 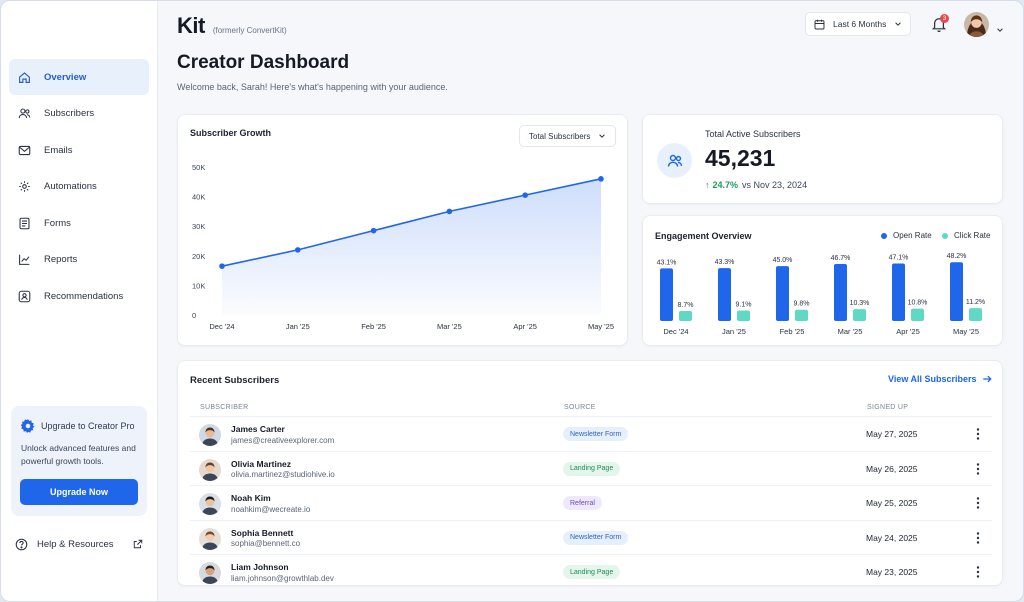 What do you see at coordinates (79, 544) in the screenshot?
I see `help-resources-link: Help & Resources` at bounding box center [79, 544].